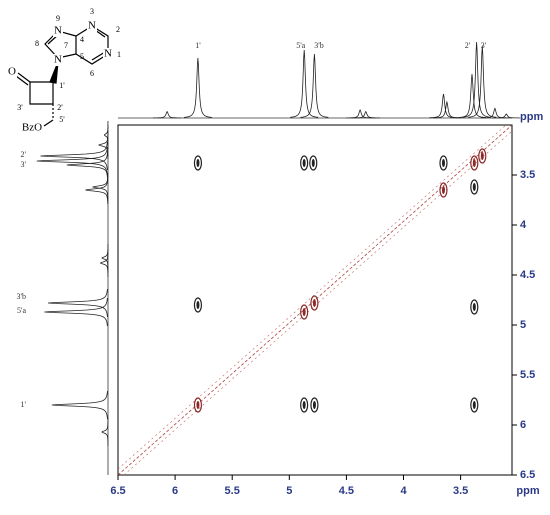 The height and width of the screenshot is (515, 550). Describe the element at coordinates (527, 175) in the screenshot. I see `y-tick-label: 3.5` at that location.